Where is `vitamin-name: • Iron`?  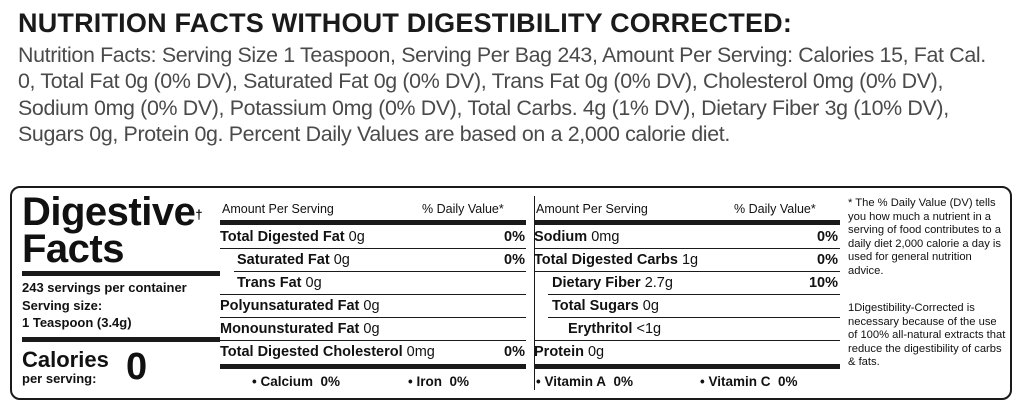 vitamin-name: • Iron is located at coordinates (425, 381).